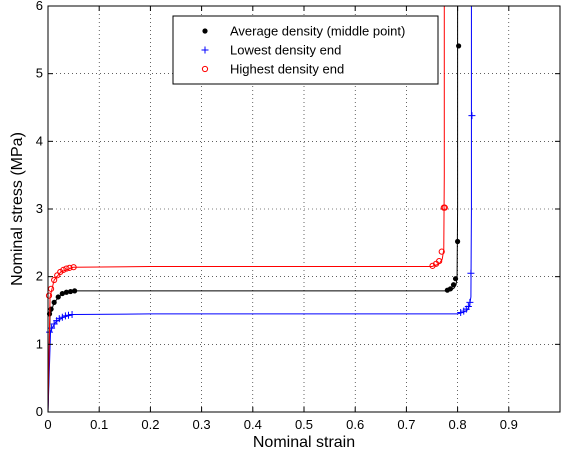 Image resolution: width=563 pixels, height=460 pixels. What do you see at coordinates (317, 31) in the screenshot?
I see `legend-label-1: Average density (middle point)` at bounding box center [317, 31].